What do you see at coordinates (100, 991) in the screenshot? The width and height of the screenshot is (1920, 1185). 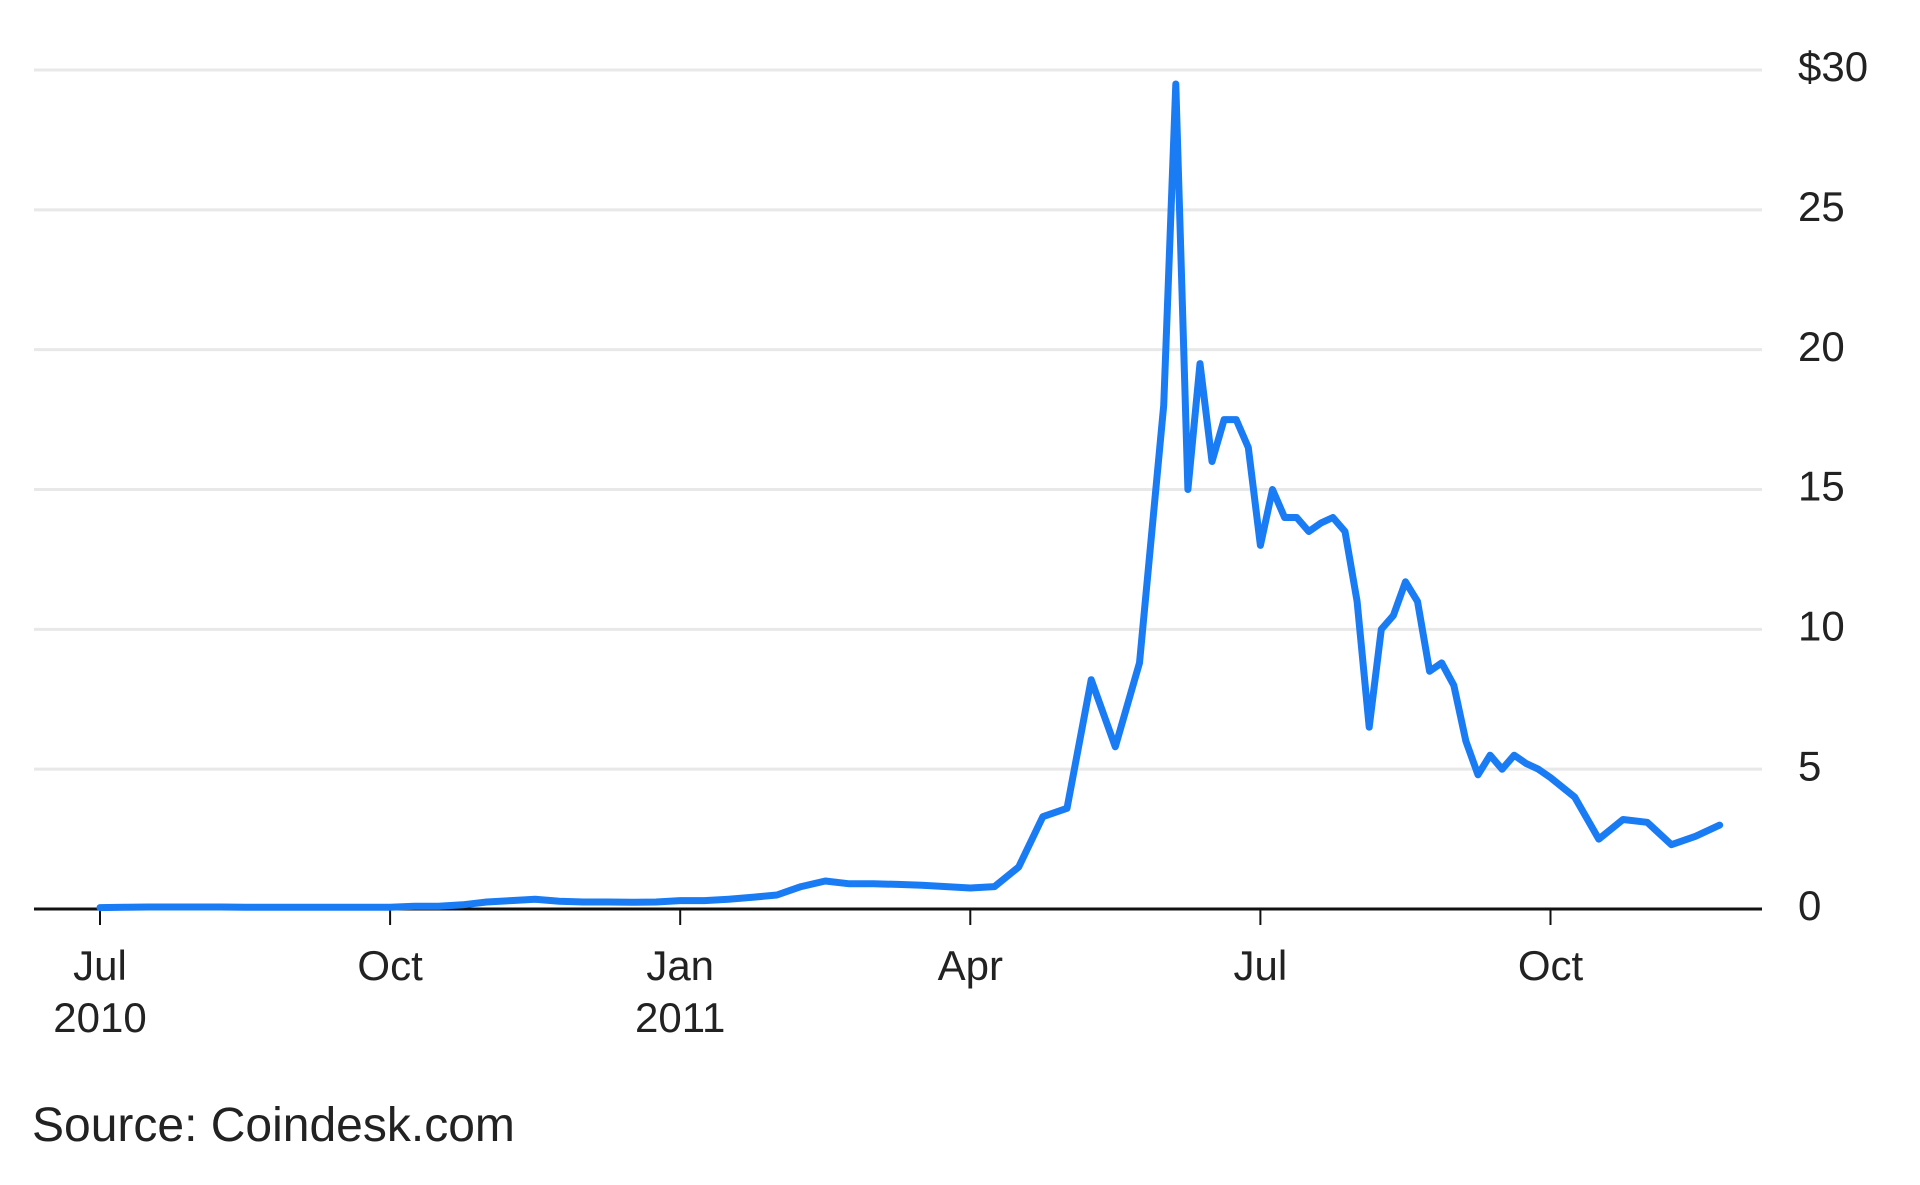 I see `x-tick-label: Jul 2010` at bounding box center [100, 991].